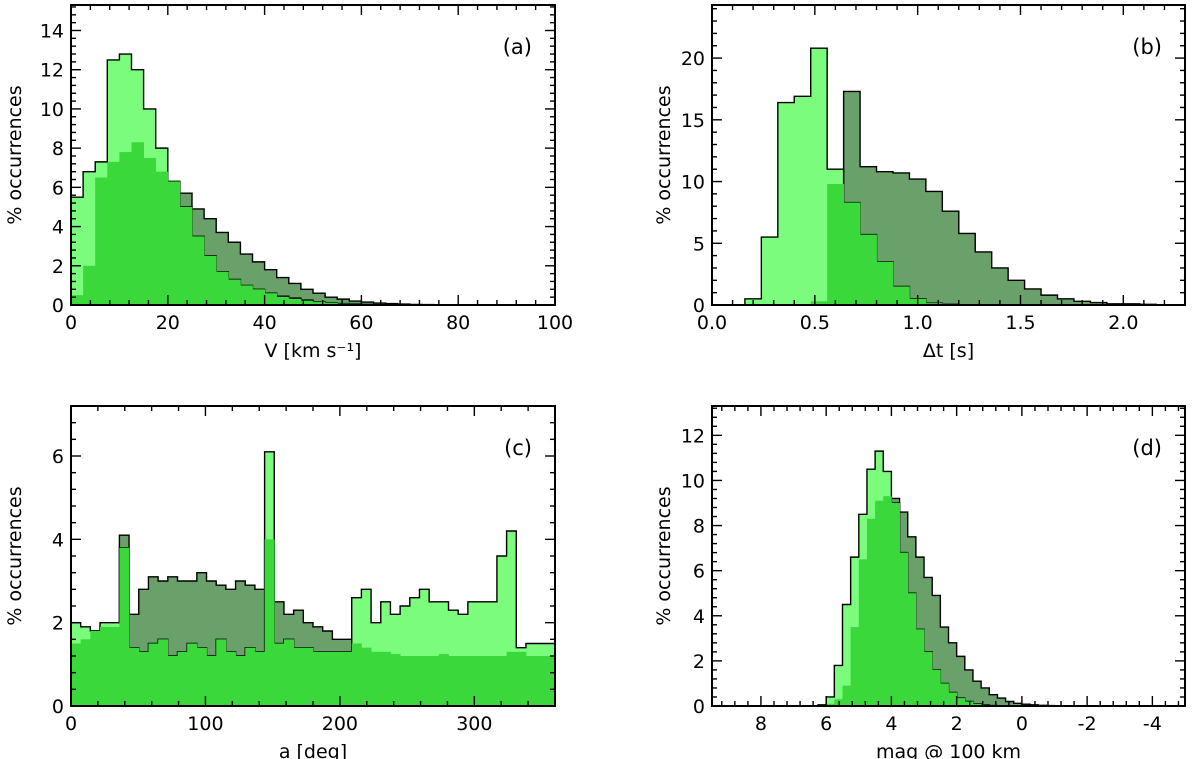 The width and height of the screenshot is (1200, 759). What do you see at coordinates (693, 121) in the screenshot?
I see `y-tick-label: 15` at bounding box center [693, 121].